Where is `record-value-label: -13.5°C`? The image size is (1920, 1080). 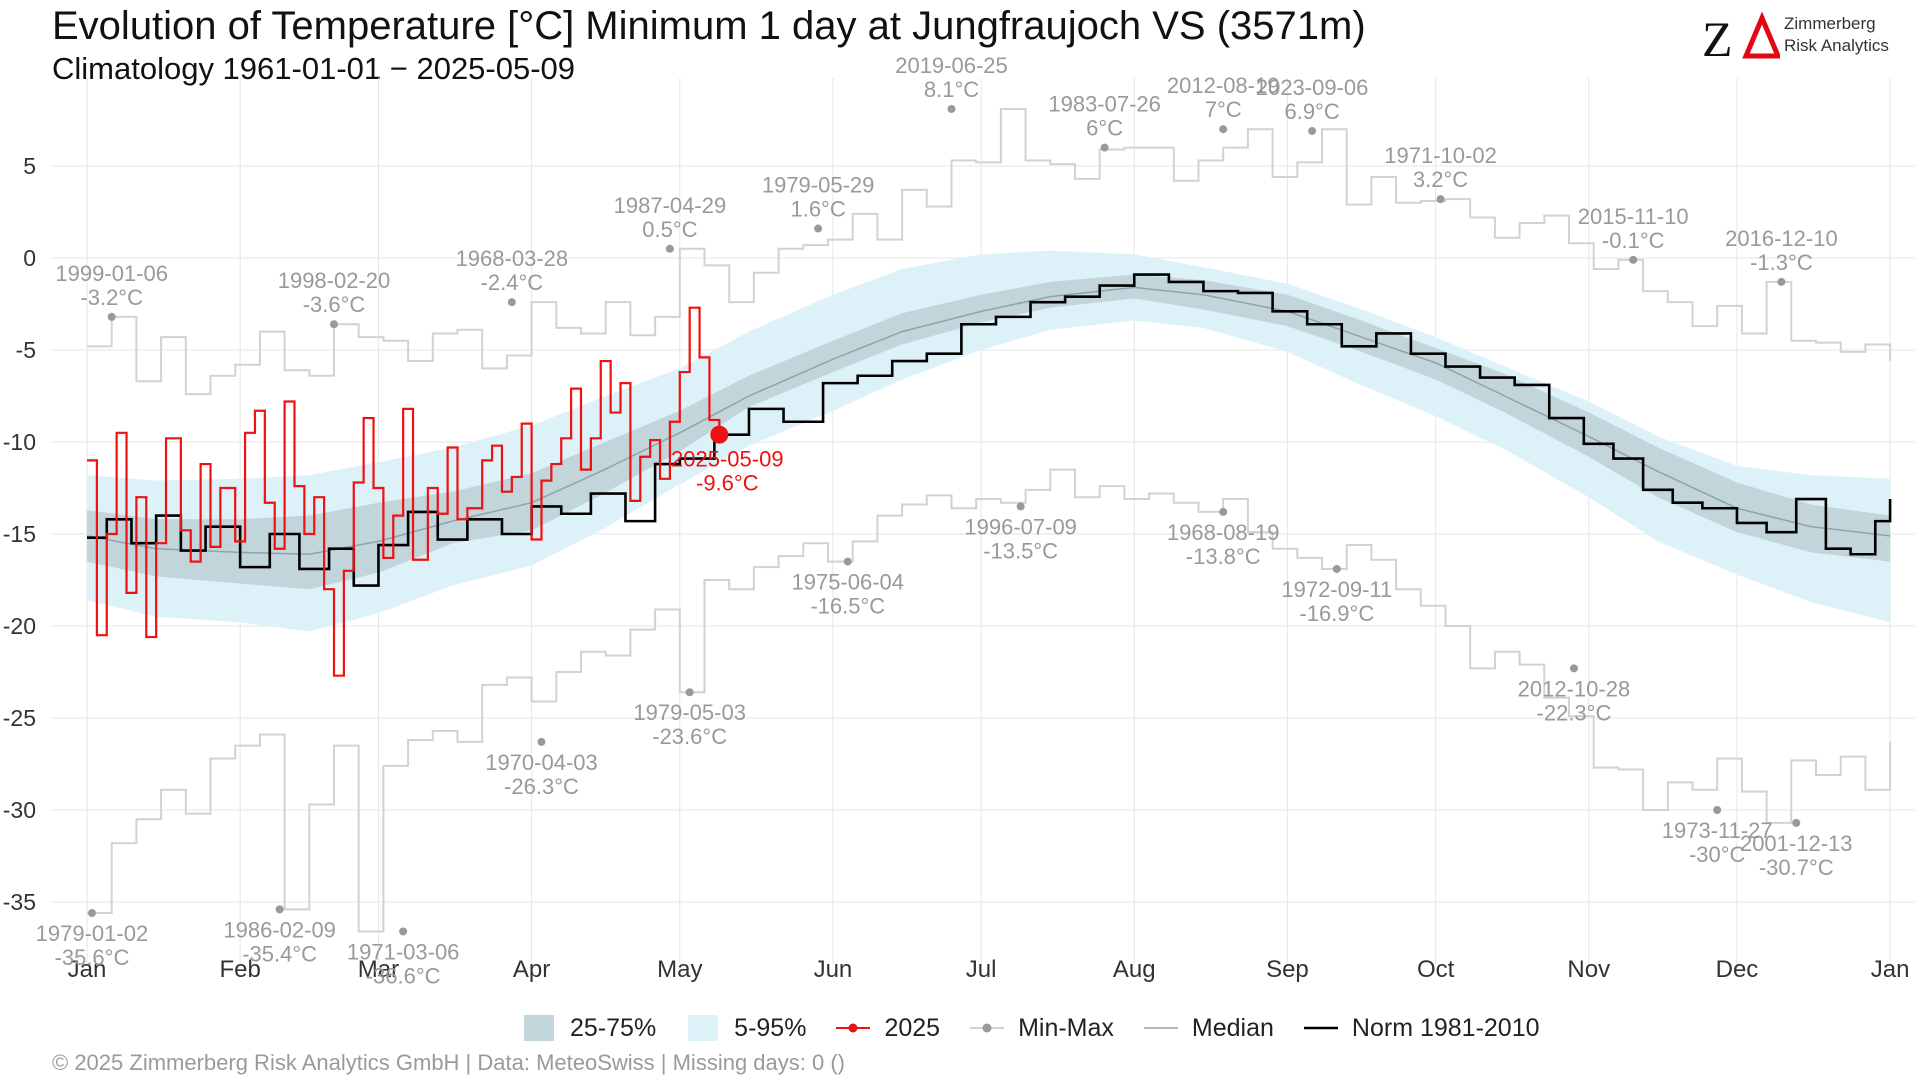 record-value-label: -13.5°C is located at coordinates (1020, 550).